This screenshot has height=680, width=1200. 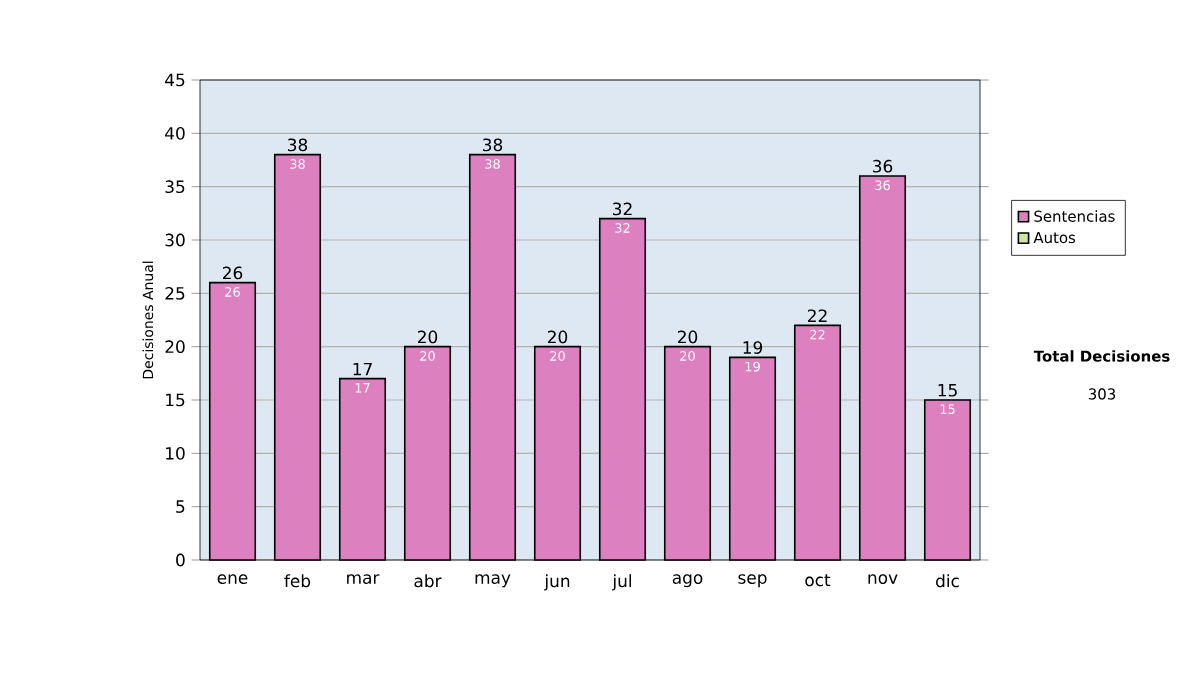 What do you see at coordinates (232, 273) in the screenshot?
I see `total-label: 26` at bounding box center [232, 273].